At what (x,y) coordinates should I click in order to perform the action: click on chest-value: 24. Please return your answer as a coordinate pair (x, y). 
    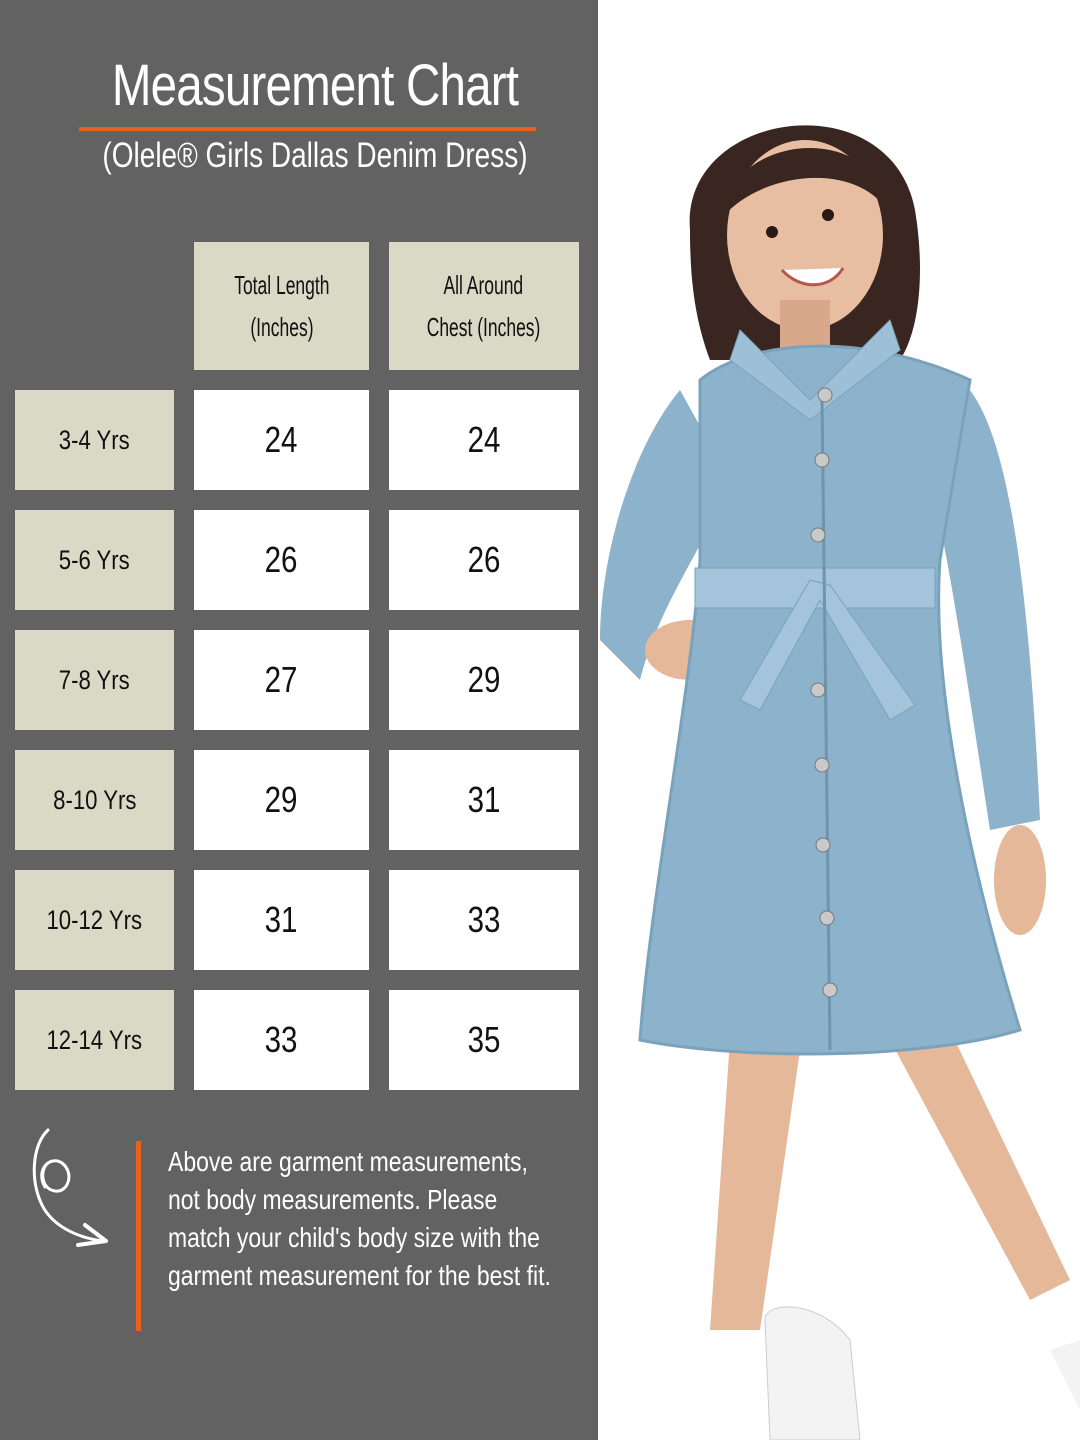
    Looking at the image, I should click on (484, 440).